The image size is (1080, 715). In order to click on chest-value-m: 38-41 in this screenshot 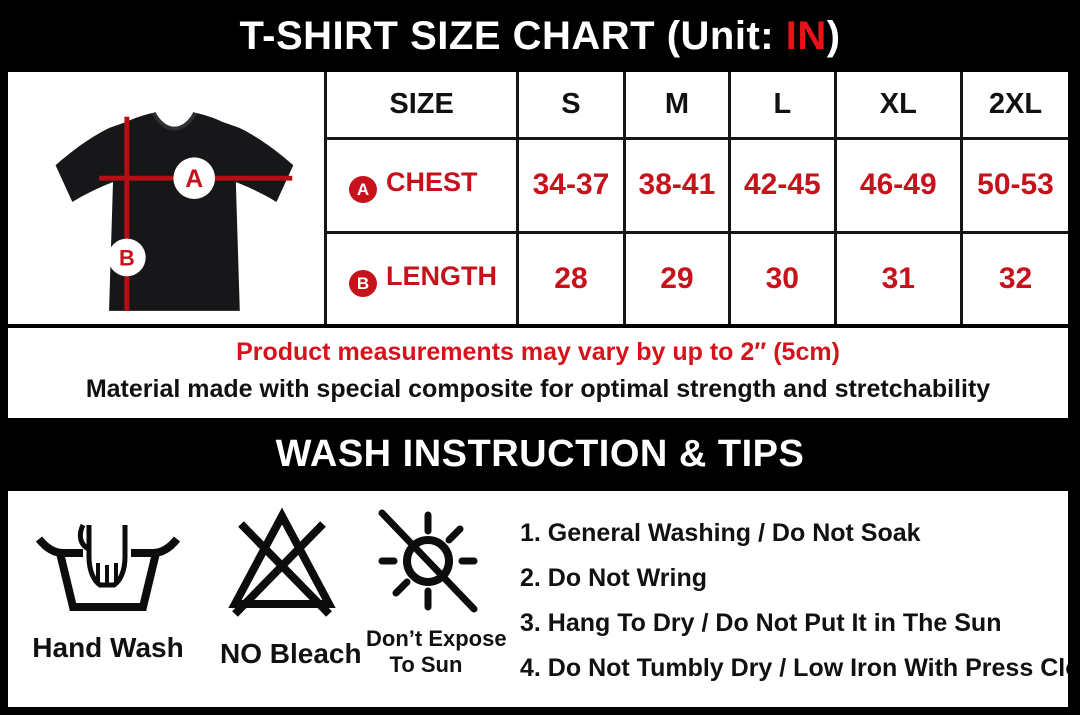, I will do `click(677, 185)`.